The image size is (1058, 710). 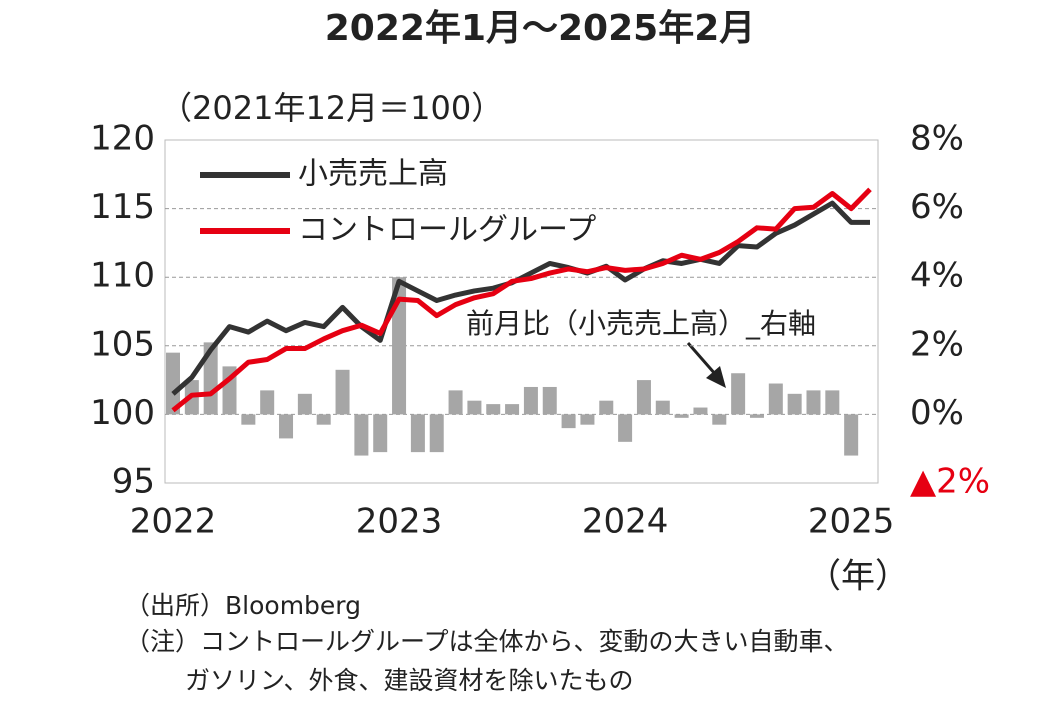 What do you see at coordinates (487, 641) in the screenshot?
I see `note: （注）コントロールグループは全体から、変動の大きい自動車、` at bounding box center [487, 641].